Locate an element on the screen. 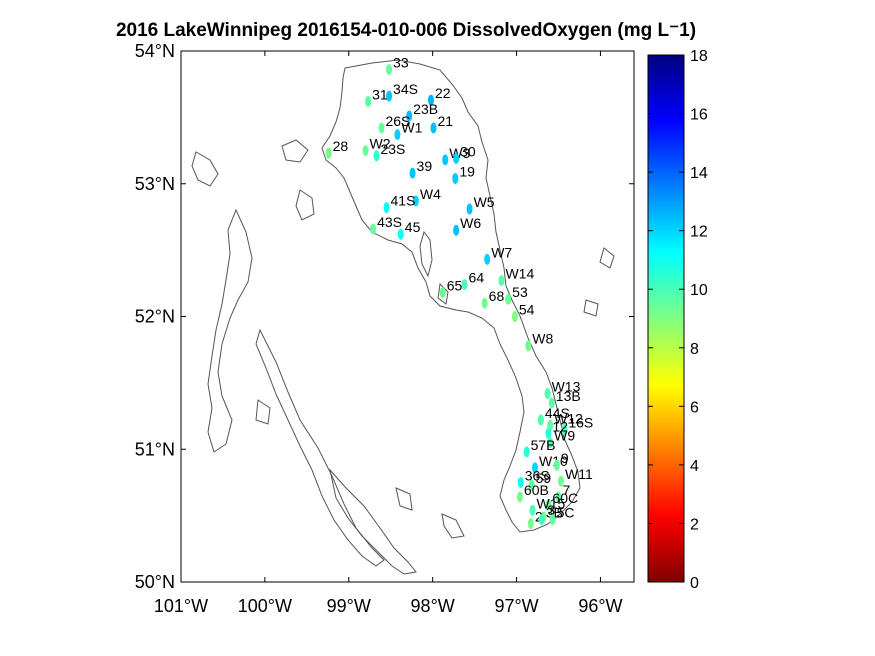 This screenshot has height=656, width=875. station-label: 64 is located at coordinates (477, 278).